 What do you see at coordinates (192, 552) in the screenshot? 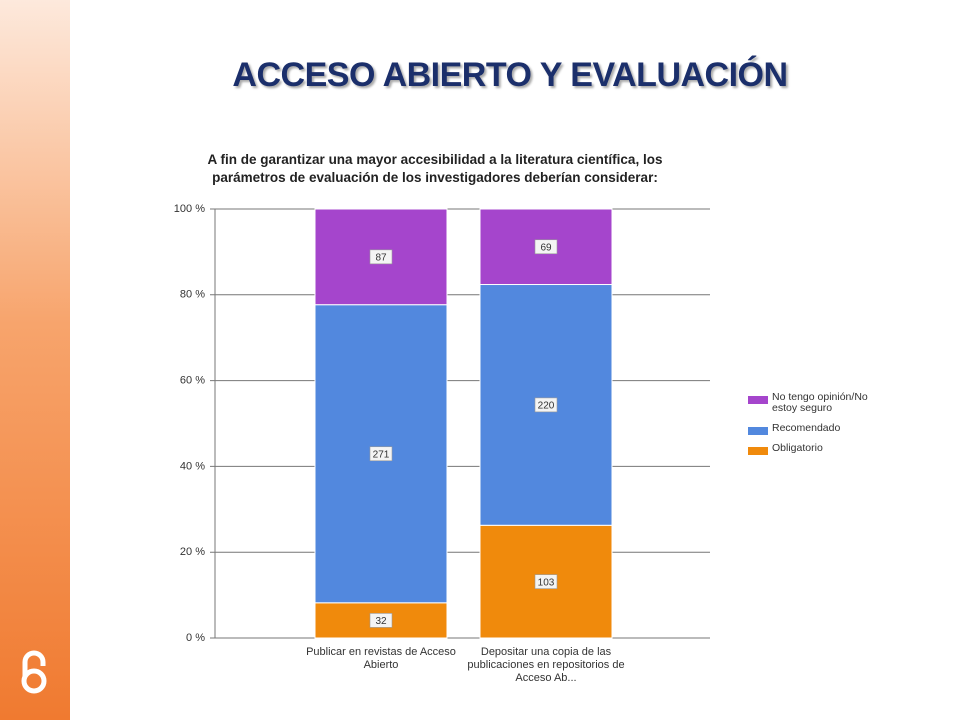
I see `y-tick-label: 20 %` at bounding box center [192, 552].